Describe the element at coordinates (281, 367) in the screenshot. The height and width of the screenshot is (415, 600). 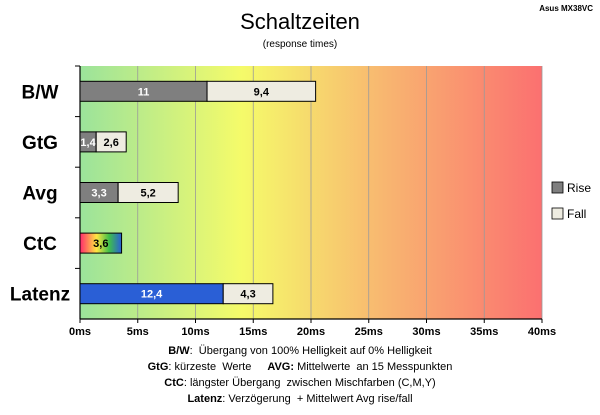
I see `footnote-avg-key: AVG:` at that location.